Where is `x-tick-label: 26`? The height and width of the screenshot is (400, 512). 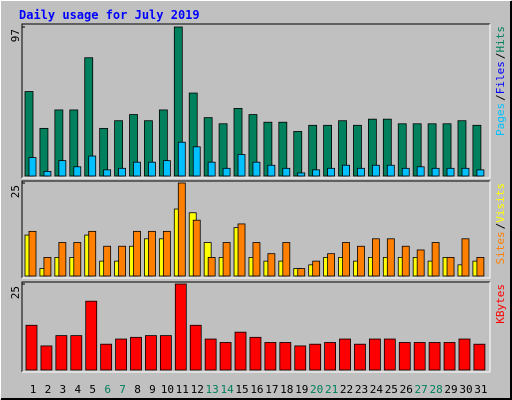 x-tick-label: 26 is located at coordinates (406, 389).